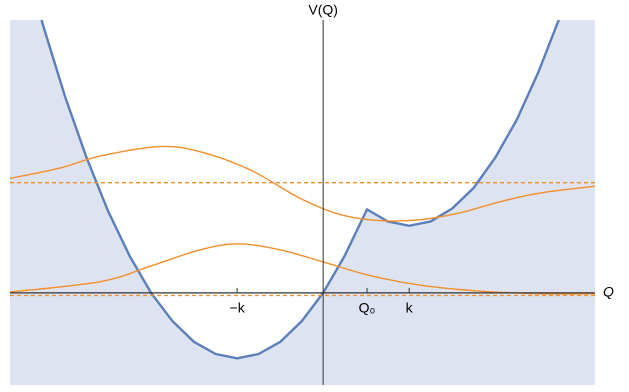 This screenshot has width=629, height=392. What do you see at coordinates (302, 269) in the screenshot?
I see `curve` at bounding box center [302, 269].